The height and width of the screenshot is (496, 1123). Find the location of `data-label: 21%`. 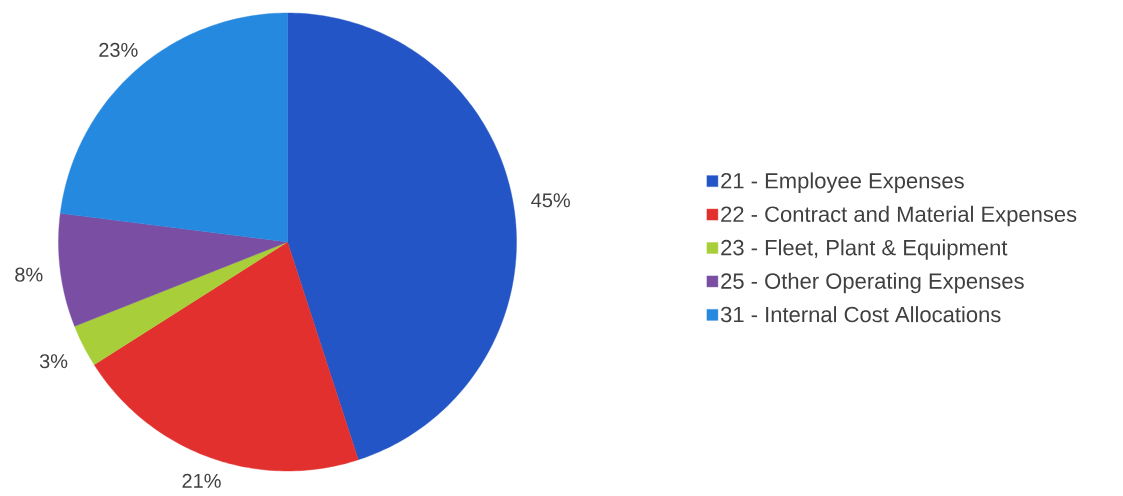

data-label: 21% is located at coordinates (201, 480).